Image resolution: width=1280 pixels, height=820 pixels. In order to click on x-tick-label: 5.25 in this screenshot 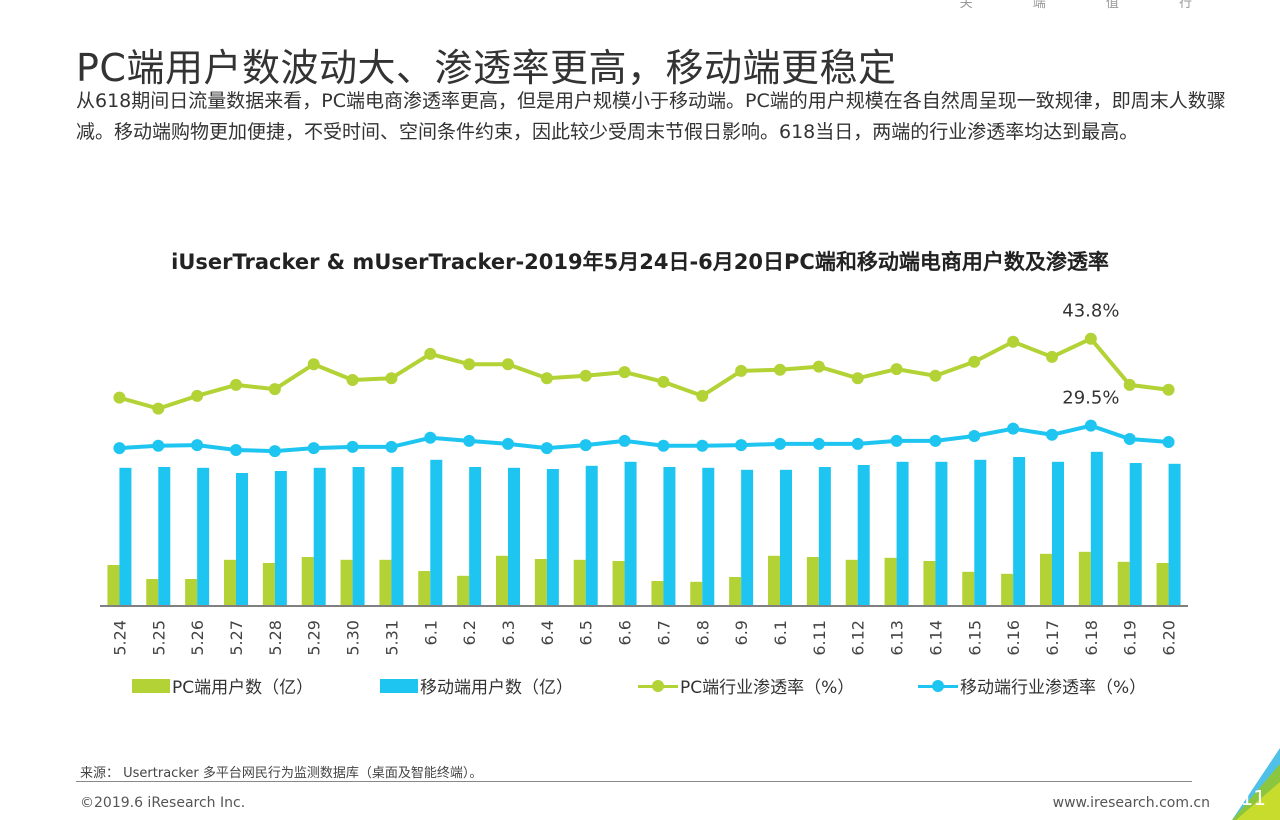, I will do `click(158, 638)`.